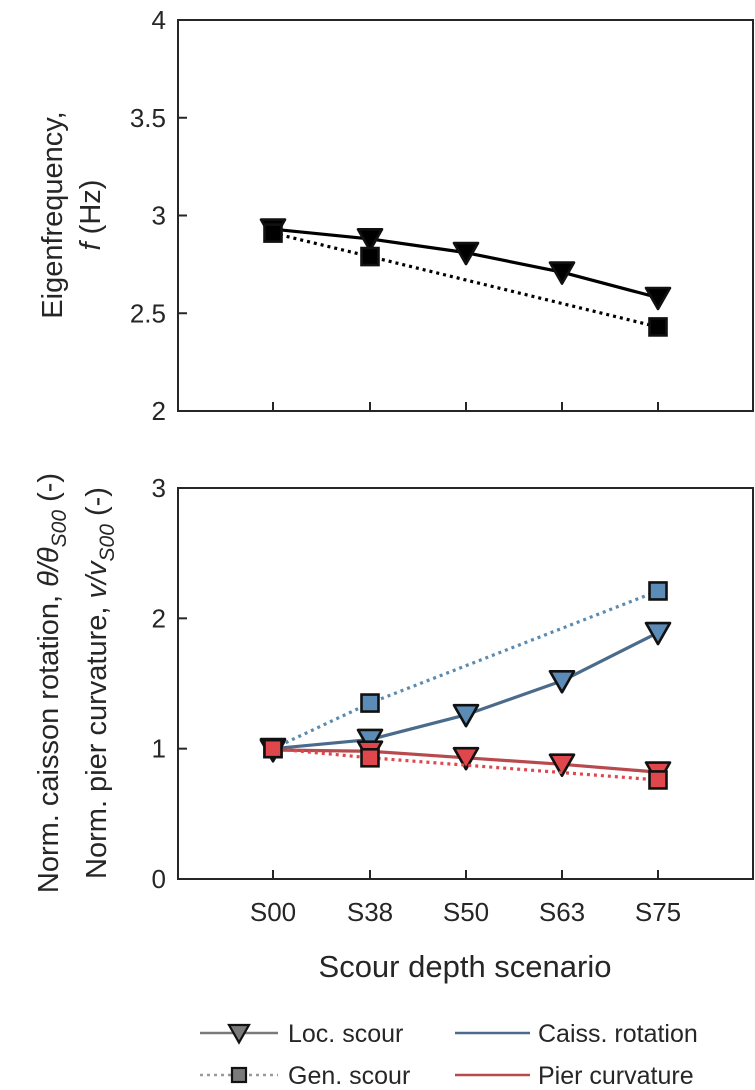 This screenshot has width=755, height=1090. I want to click on normalized-response-series, so click(465, 685).